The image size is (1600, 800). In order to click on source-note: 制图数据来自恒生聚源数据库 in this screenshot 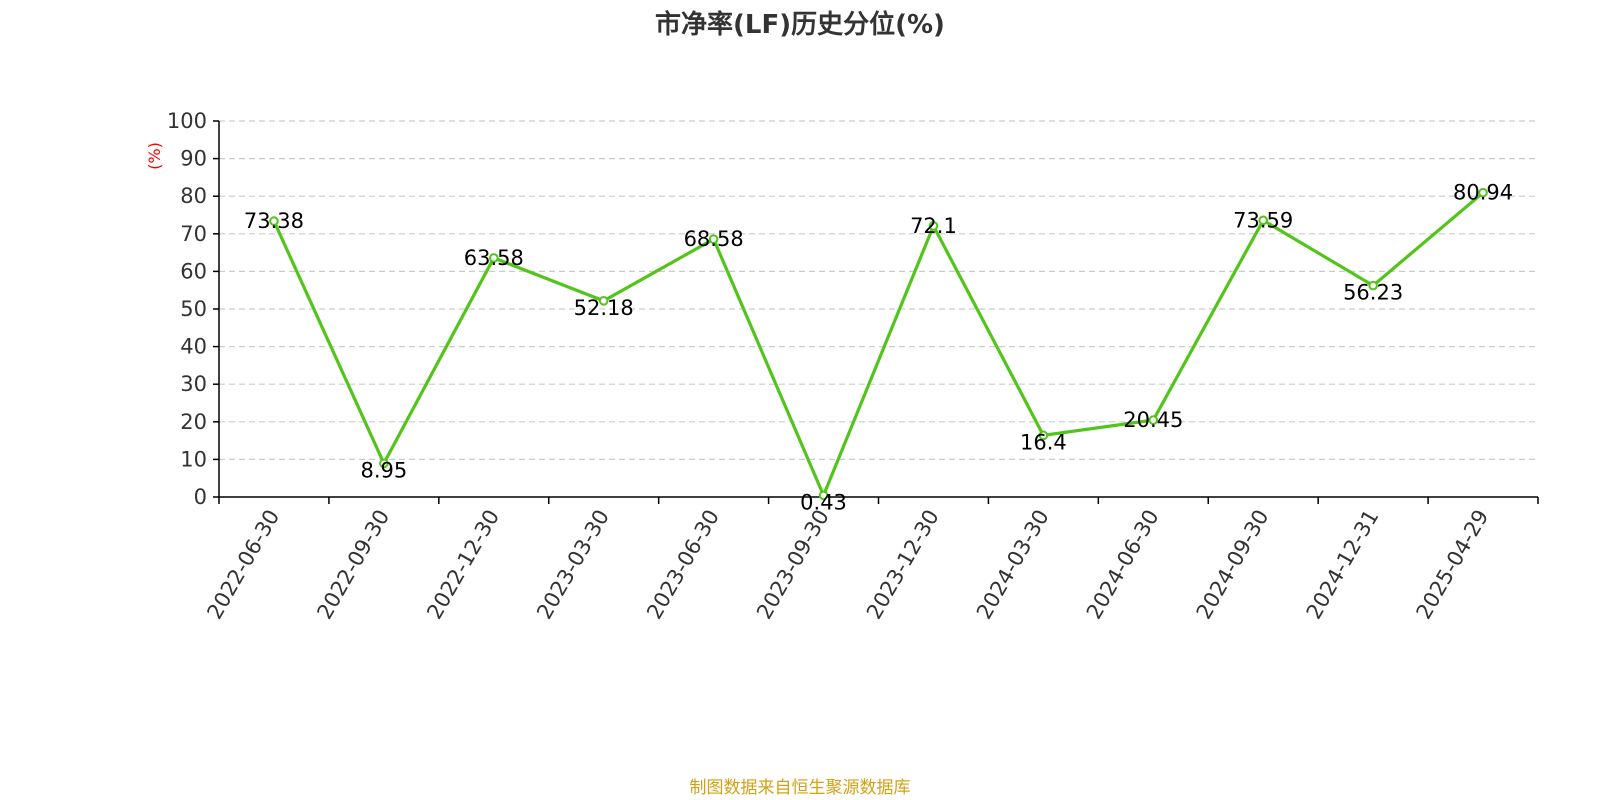, I will do `click(800, 788)`.